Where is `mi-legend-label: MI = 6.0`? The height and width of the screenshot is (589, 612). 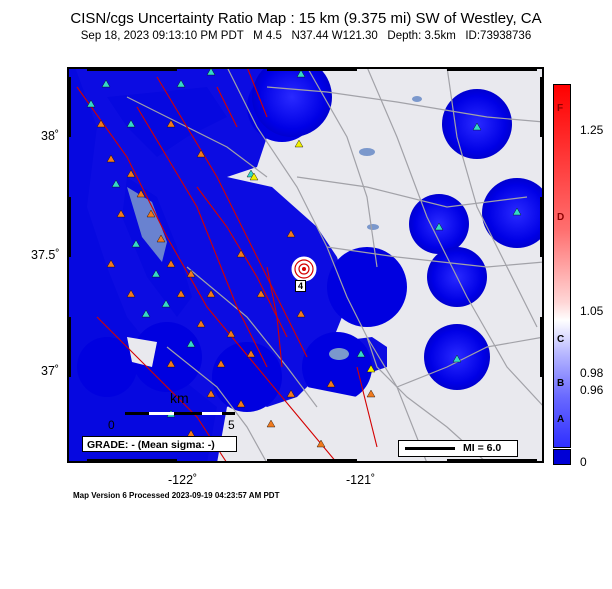 mi-legend-label: MI = 6.0 is located at coordinates (482, 448).